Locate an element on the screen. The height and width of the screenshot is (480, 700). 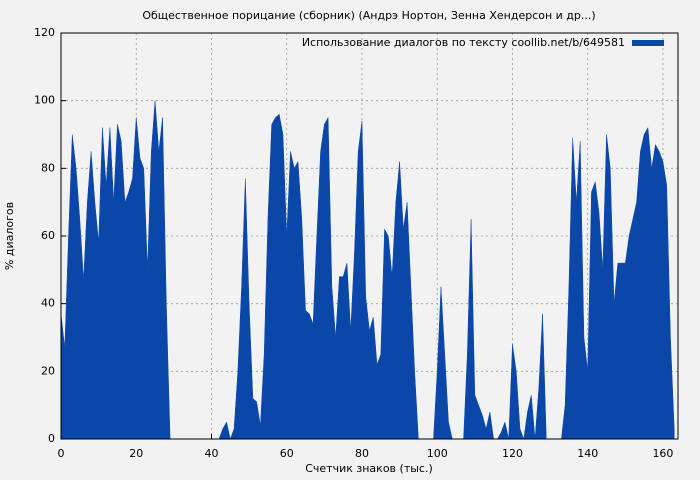
legend-swatch is located at coordinates (648, 43).